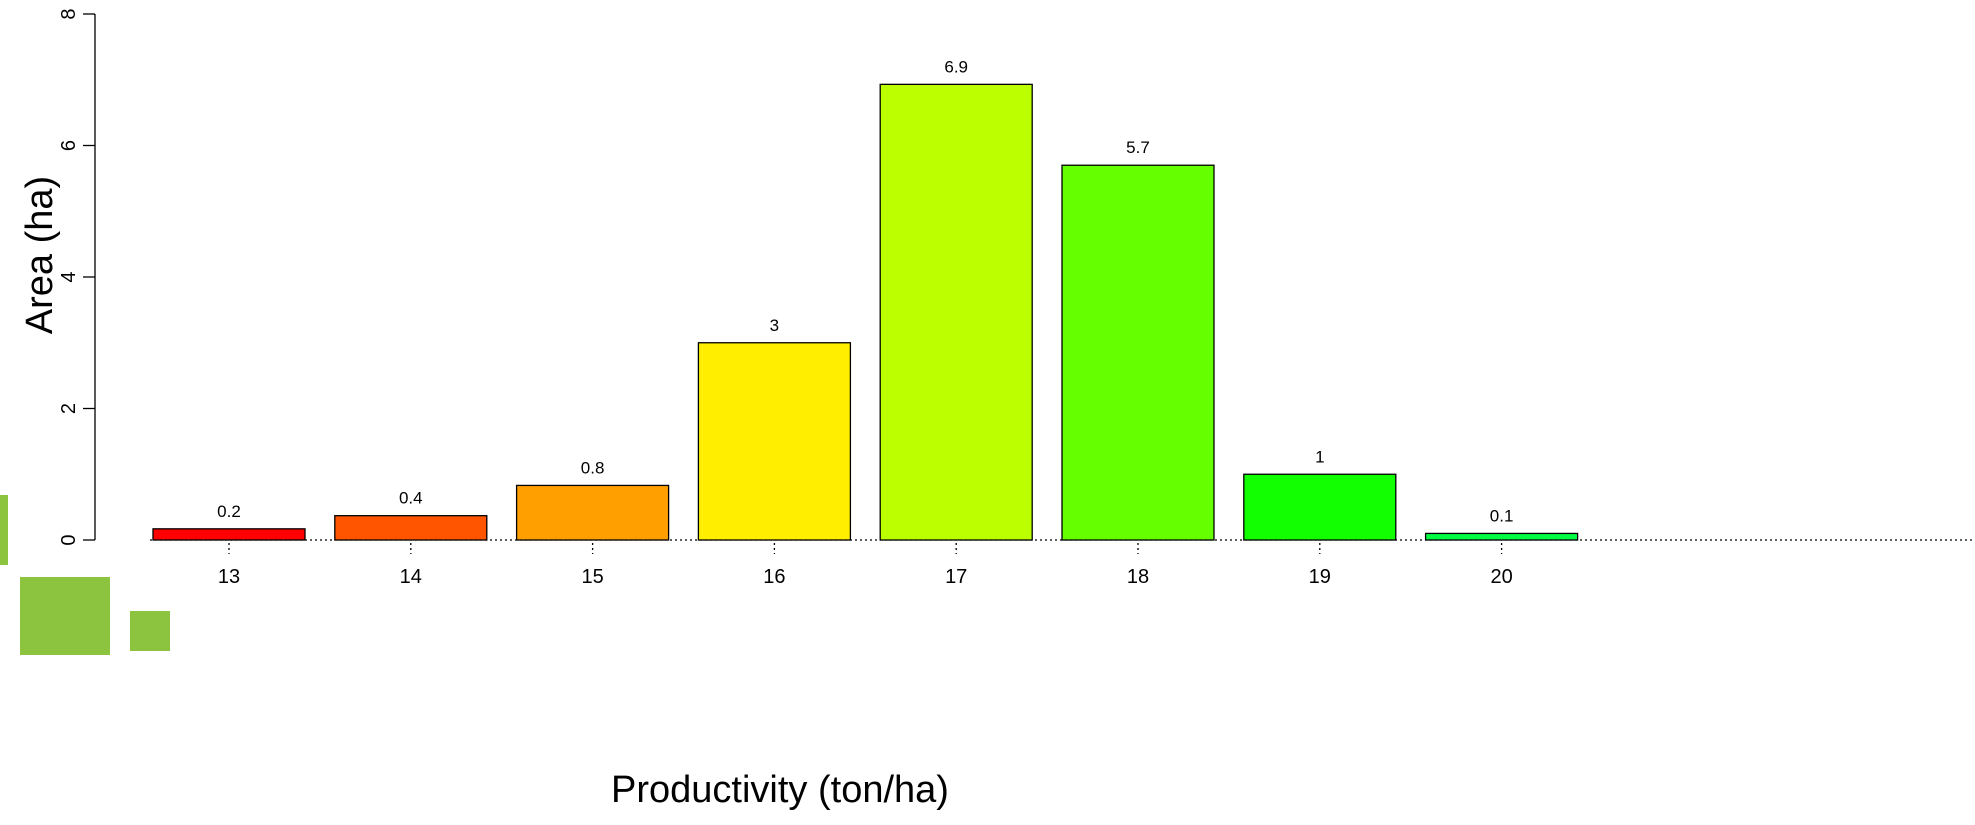 The width and height of the screenshot is (1975, 825). I want to click on x-tick-label-18: 18, so click(1138, 577).